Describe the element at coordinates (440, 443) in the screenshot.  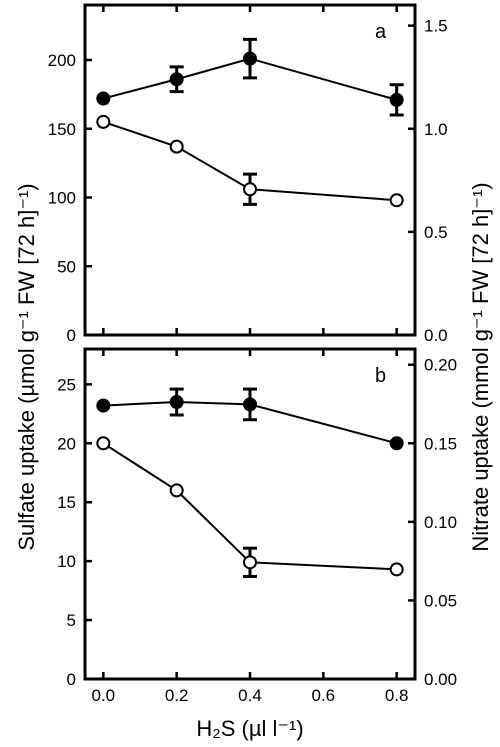
I see `y-right-tick-label: 0.15` at that location.